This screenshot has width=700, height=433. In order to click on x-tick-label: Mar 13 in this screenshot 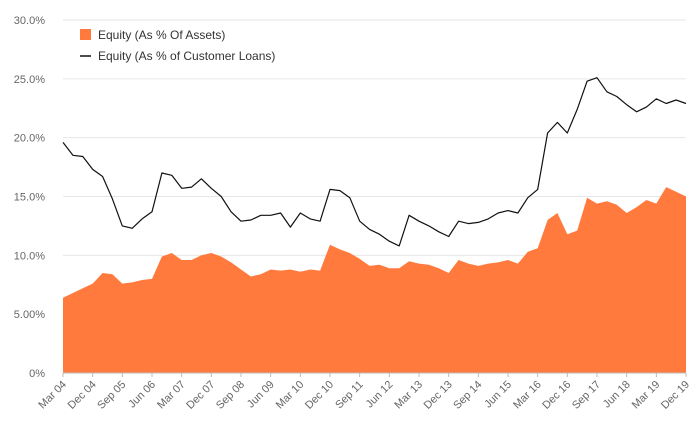, I will do `click(408, 395)`.